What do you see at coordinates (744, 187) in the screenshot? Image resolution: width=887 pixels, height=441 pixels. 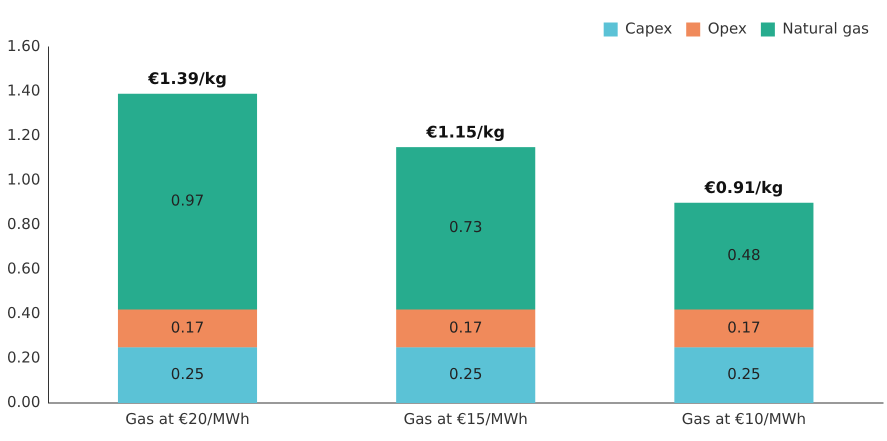 I see `total-label: €0.91/kg` at bounding box center [744, 187].